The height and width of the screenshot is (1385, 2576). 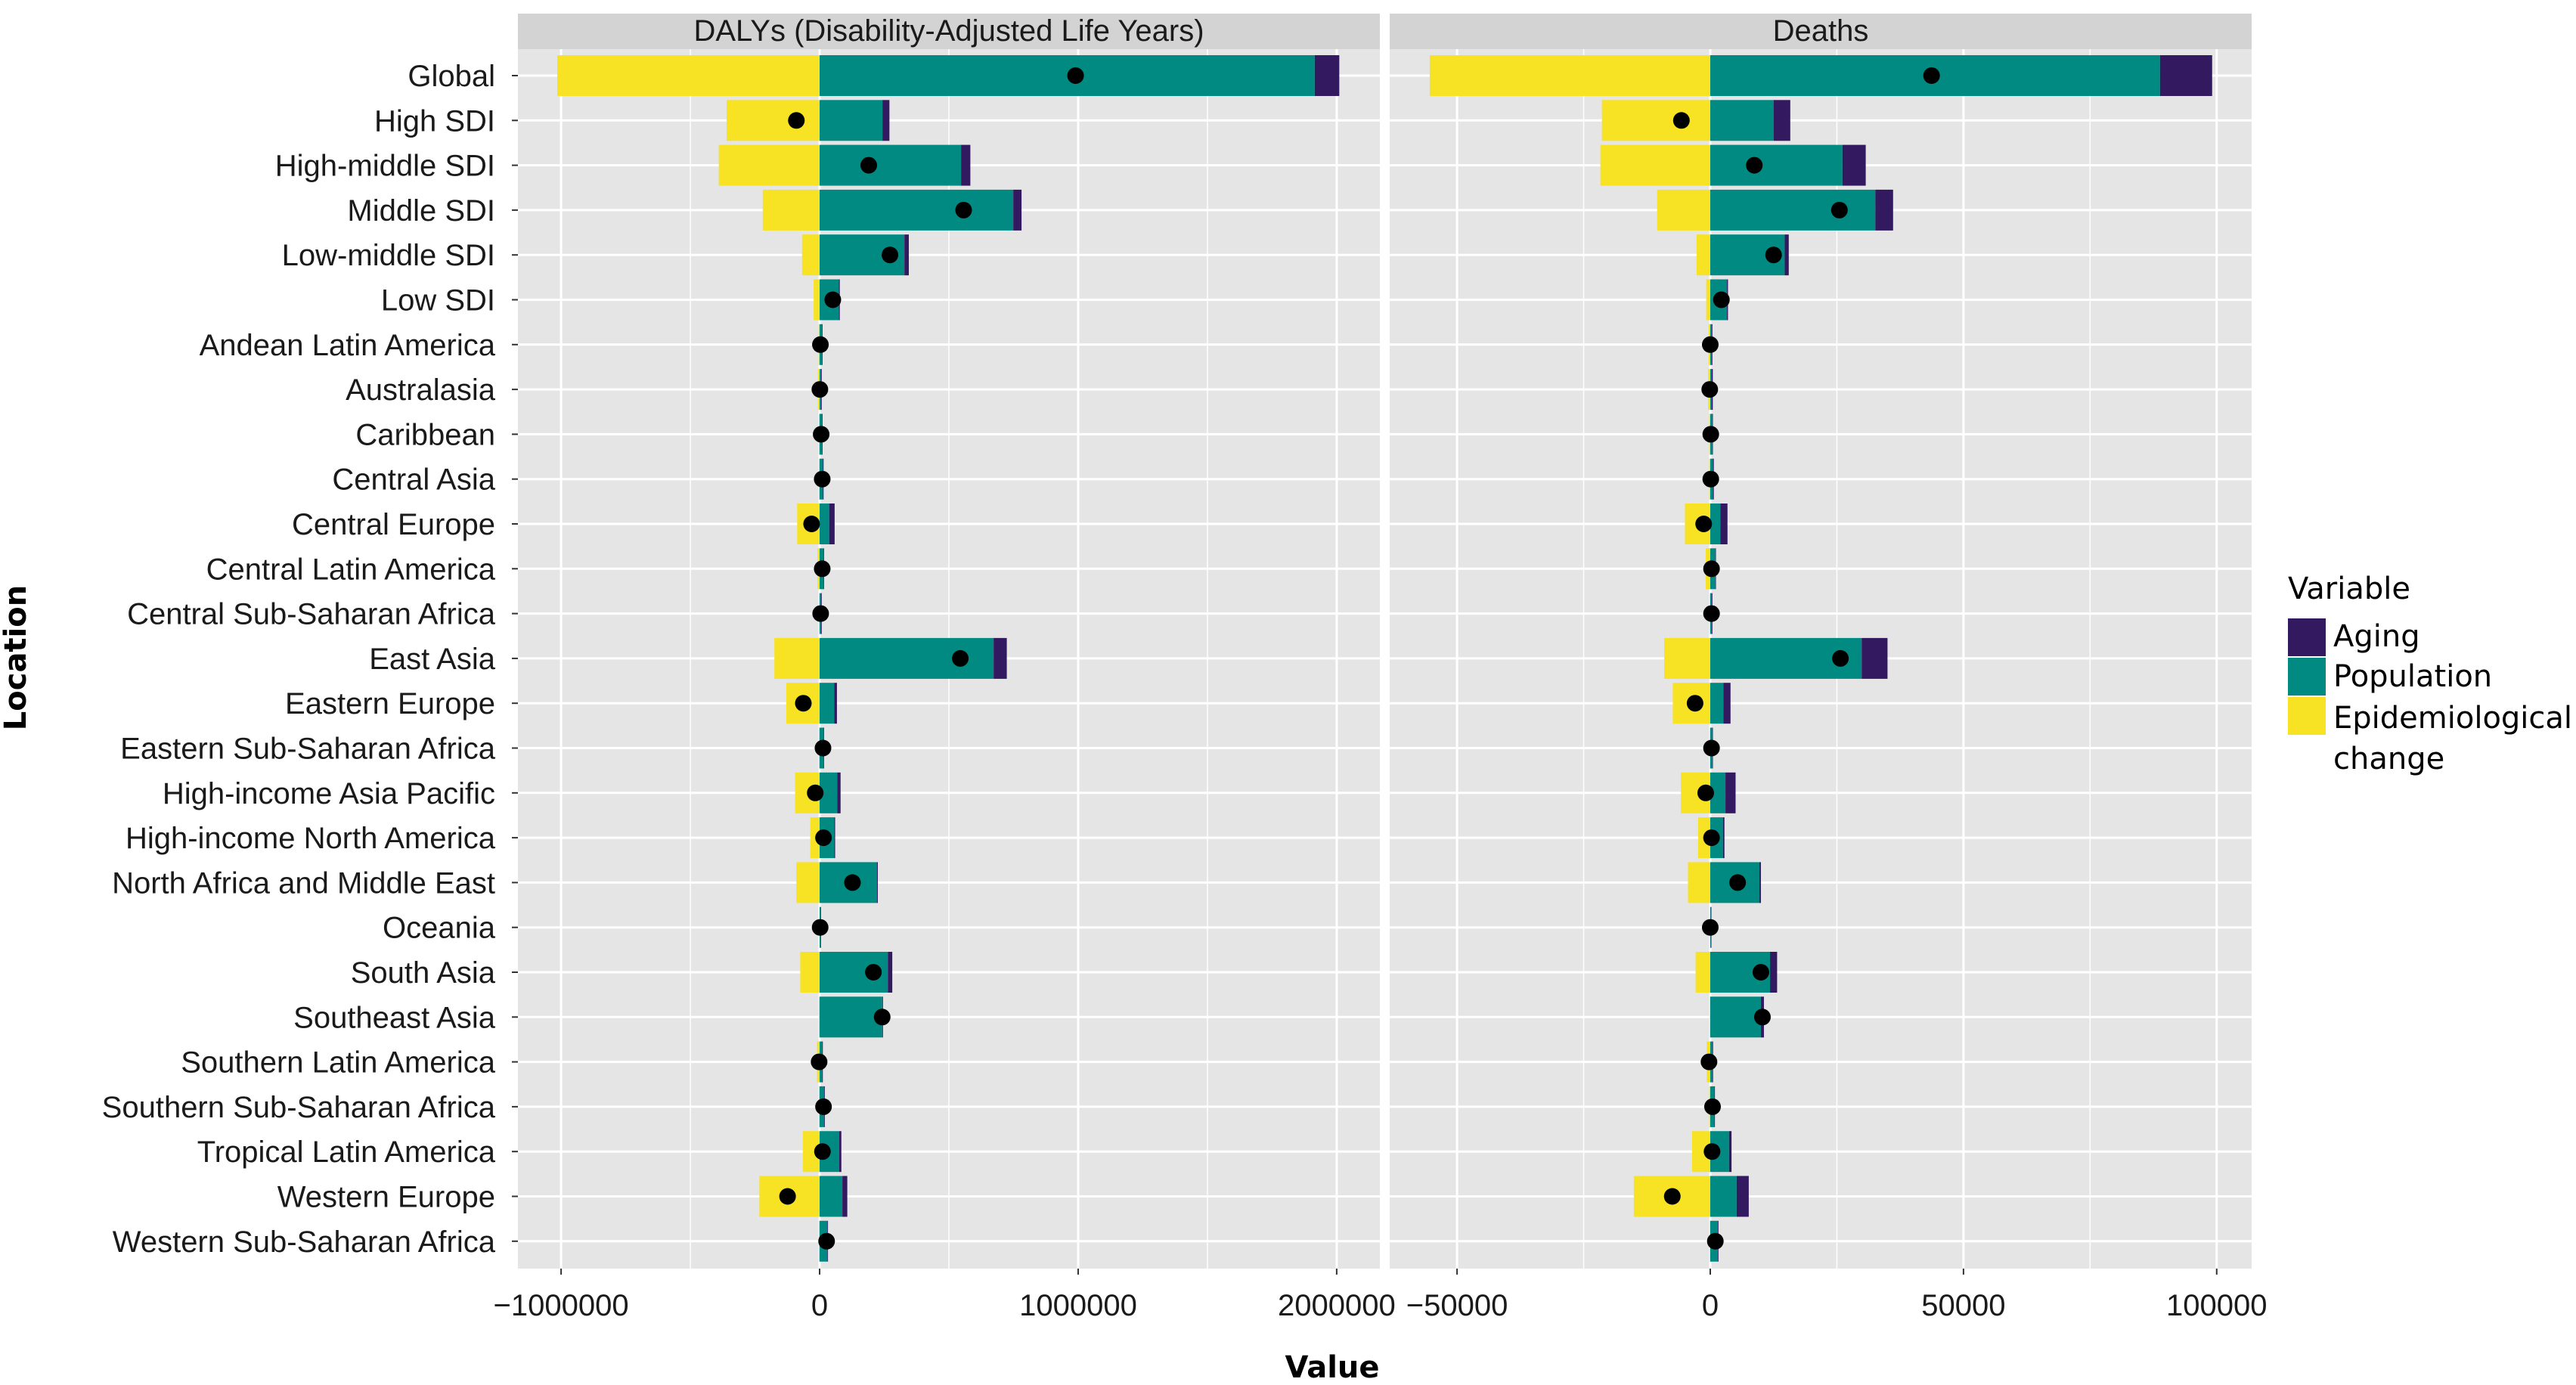 What do you see at coordinates (351, 569) in the screenshot?
I see `y-tick-label: Central Latin America` at bounding box center [351, 569].